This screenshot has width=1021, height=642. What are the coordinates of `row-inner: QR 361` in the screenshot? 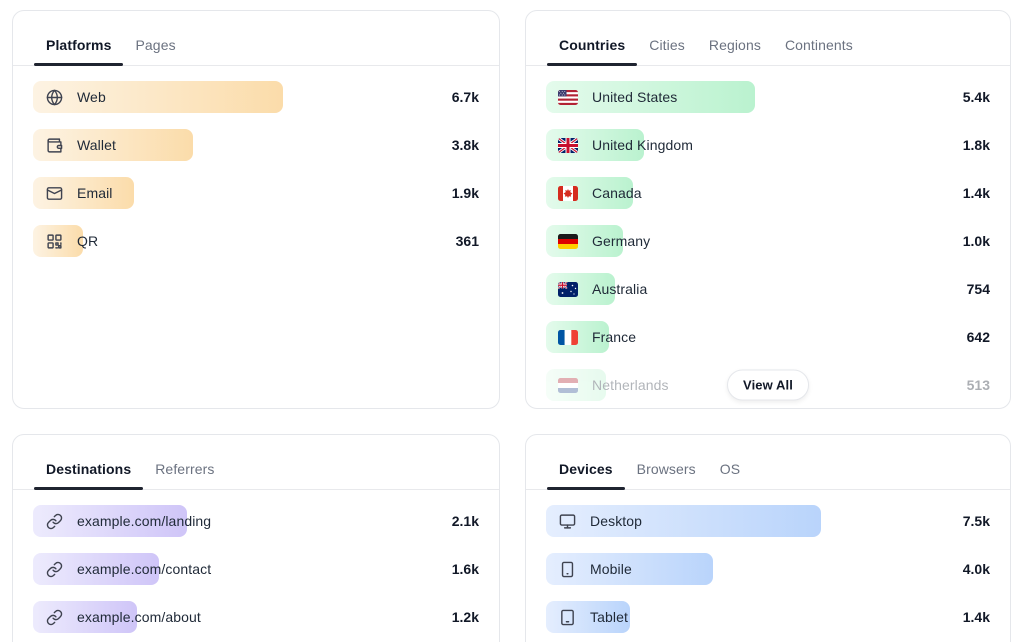 It's located at (256, 241).